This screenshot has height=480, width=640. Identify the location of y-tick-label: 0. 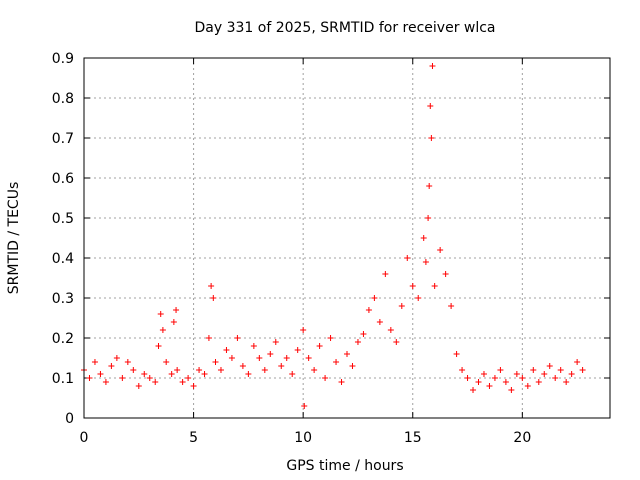
(69, 419).